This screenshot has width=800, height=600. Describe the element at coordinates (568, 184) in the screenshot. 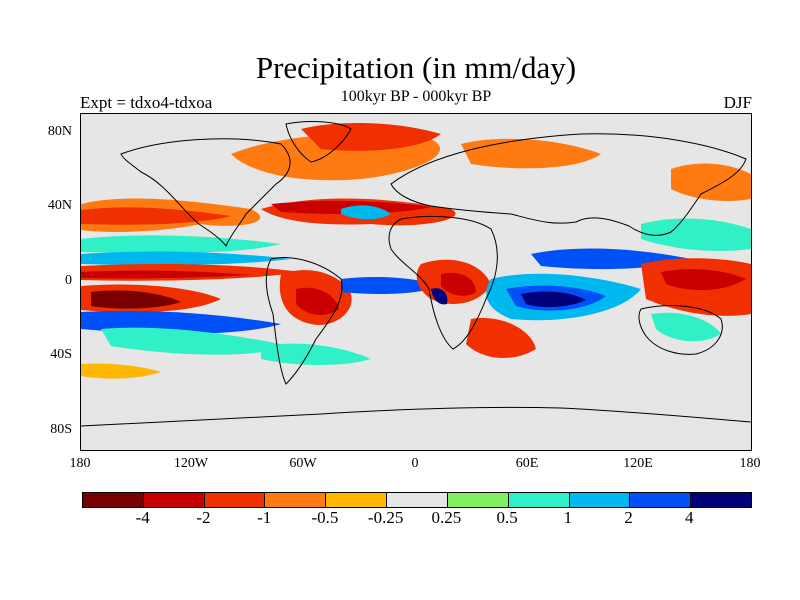

I see `coastline-eurasia` at that location.